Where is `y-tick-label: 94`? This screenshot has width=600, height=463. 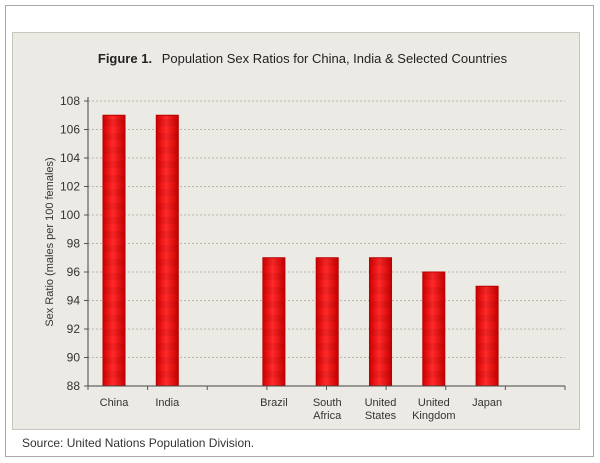
y-tick-label: 94 is located at coordinates (74, 301).